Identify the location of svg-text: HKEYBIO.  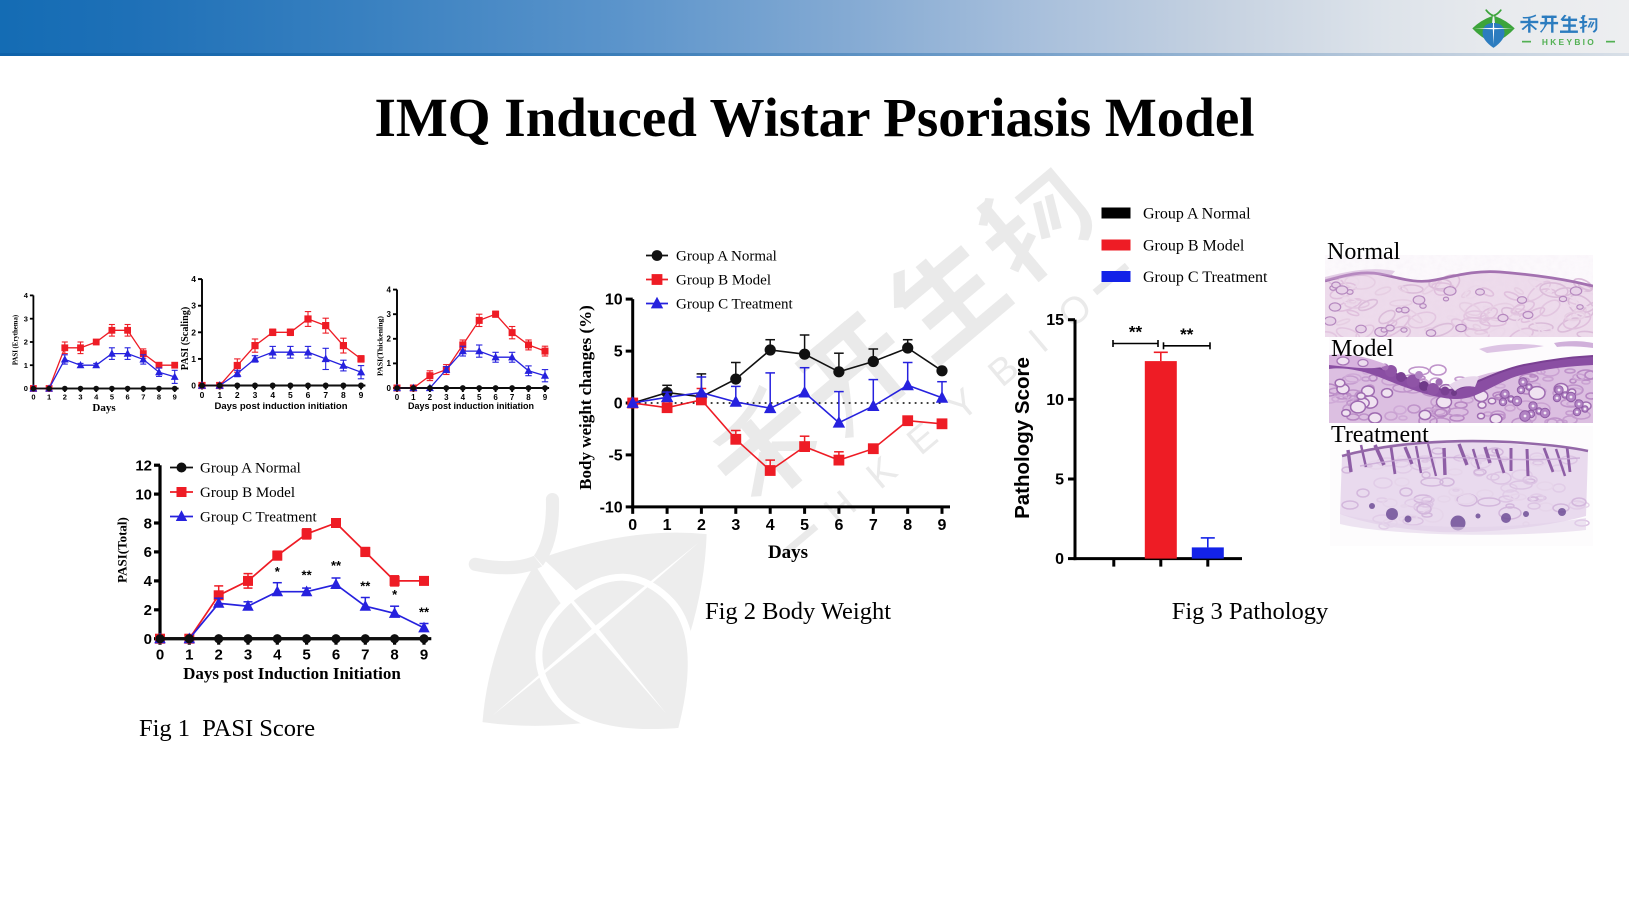
(1569, 42).